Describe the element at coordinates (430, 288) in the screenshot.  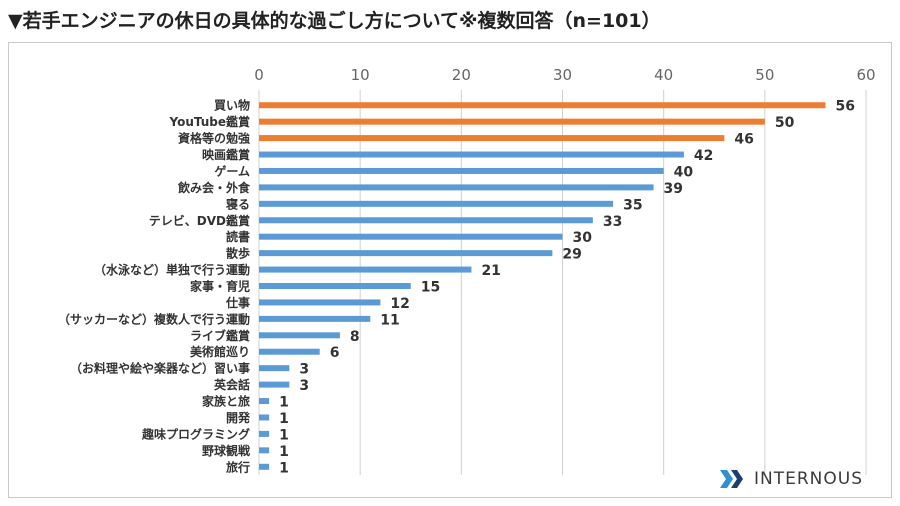
I see `value-label: 15` at that location.